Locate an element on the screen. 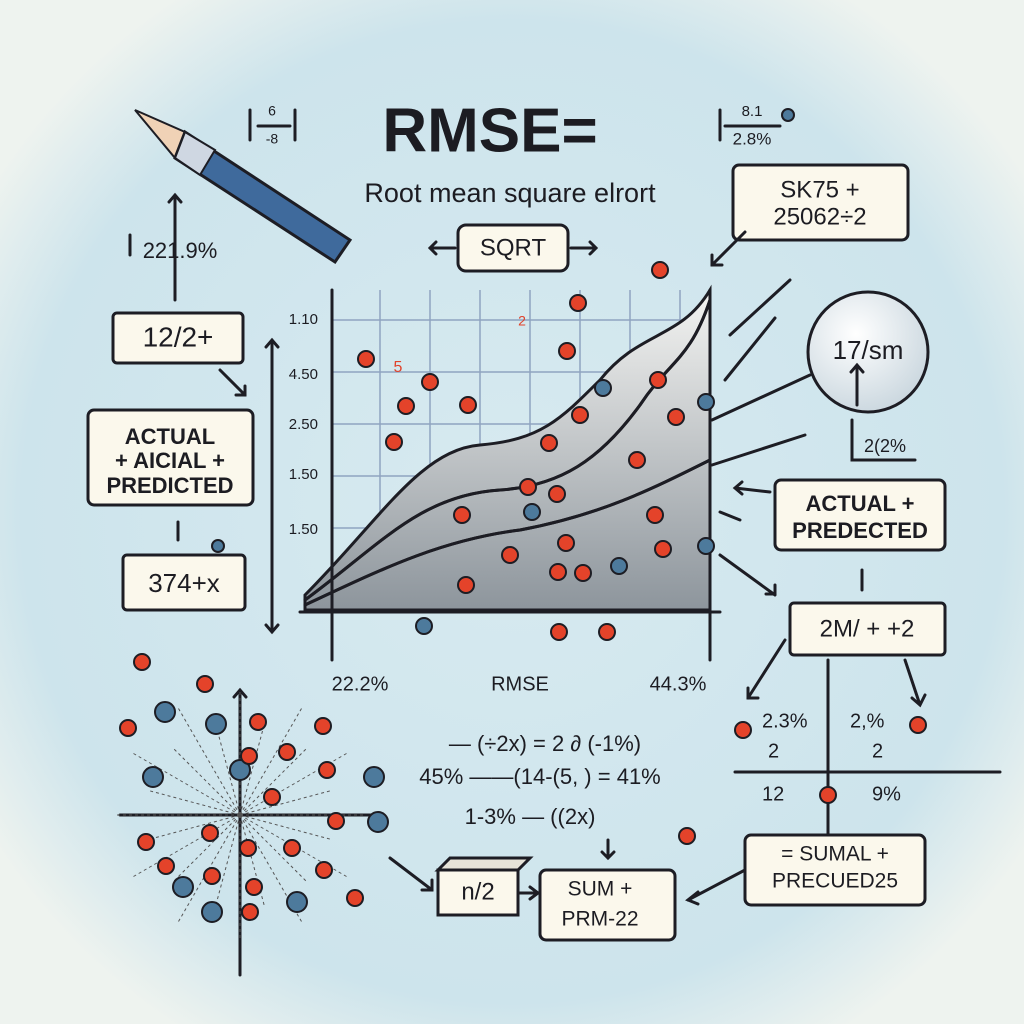 This screenshot has width=1024, height=1024. sqrt-box is located at coordinates (513, 248).